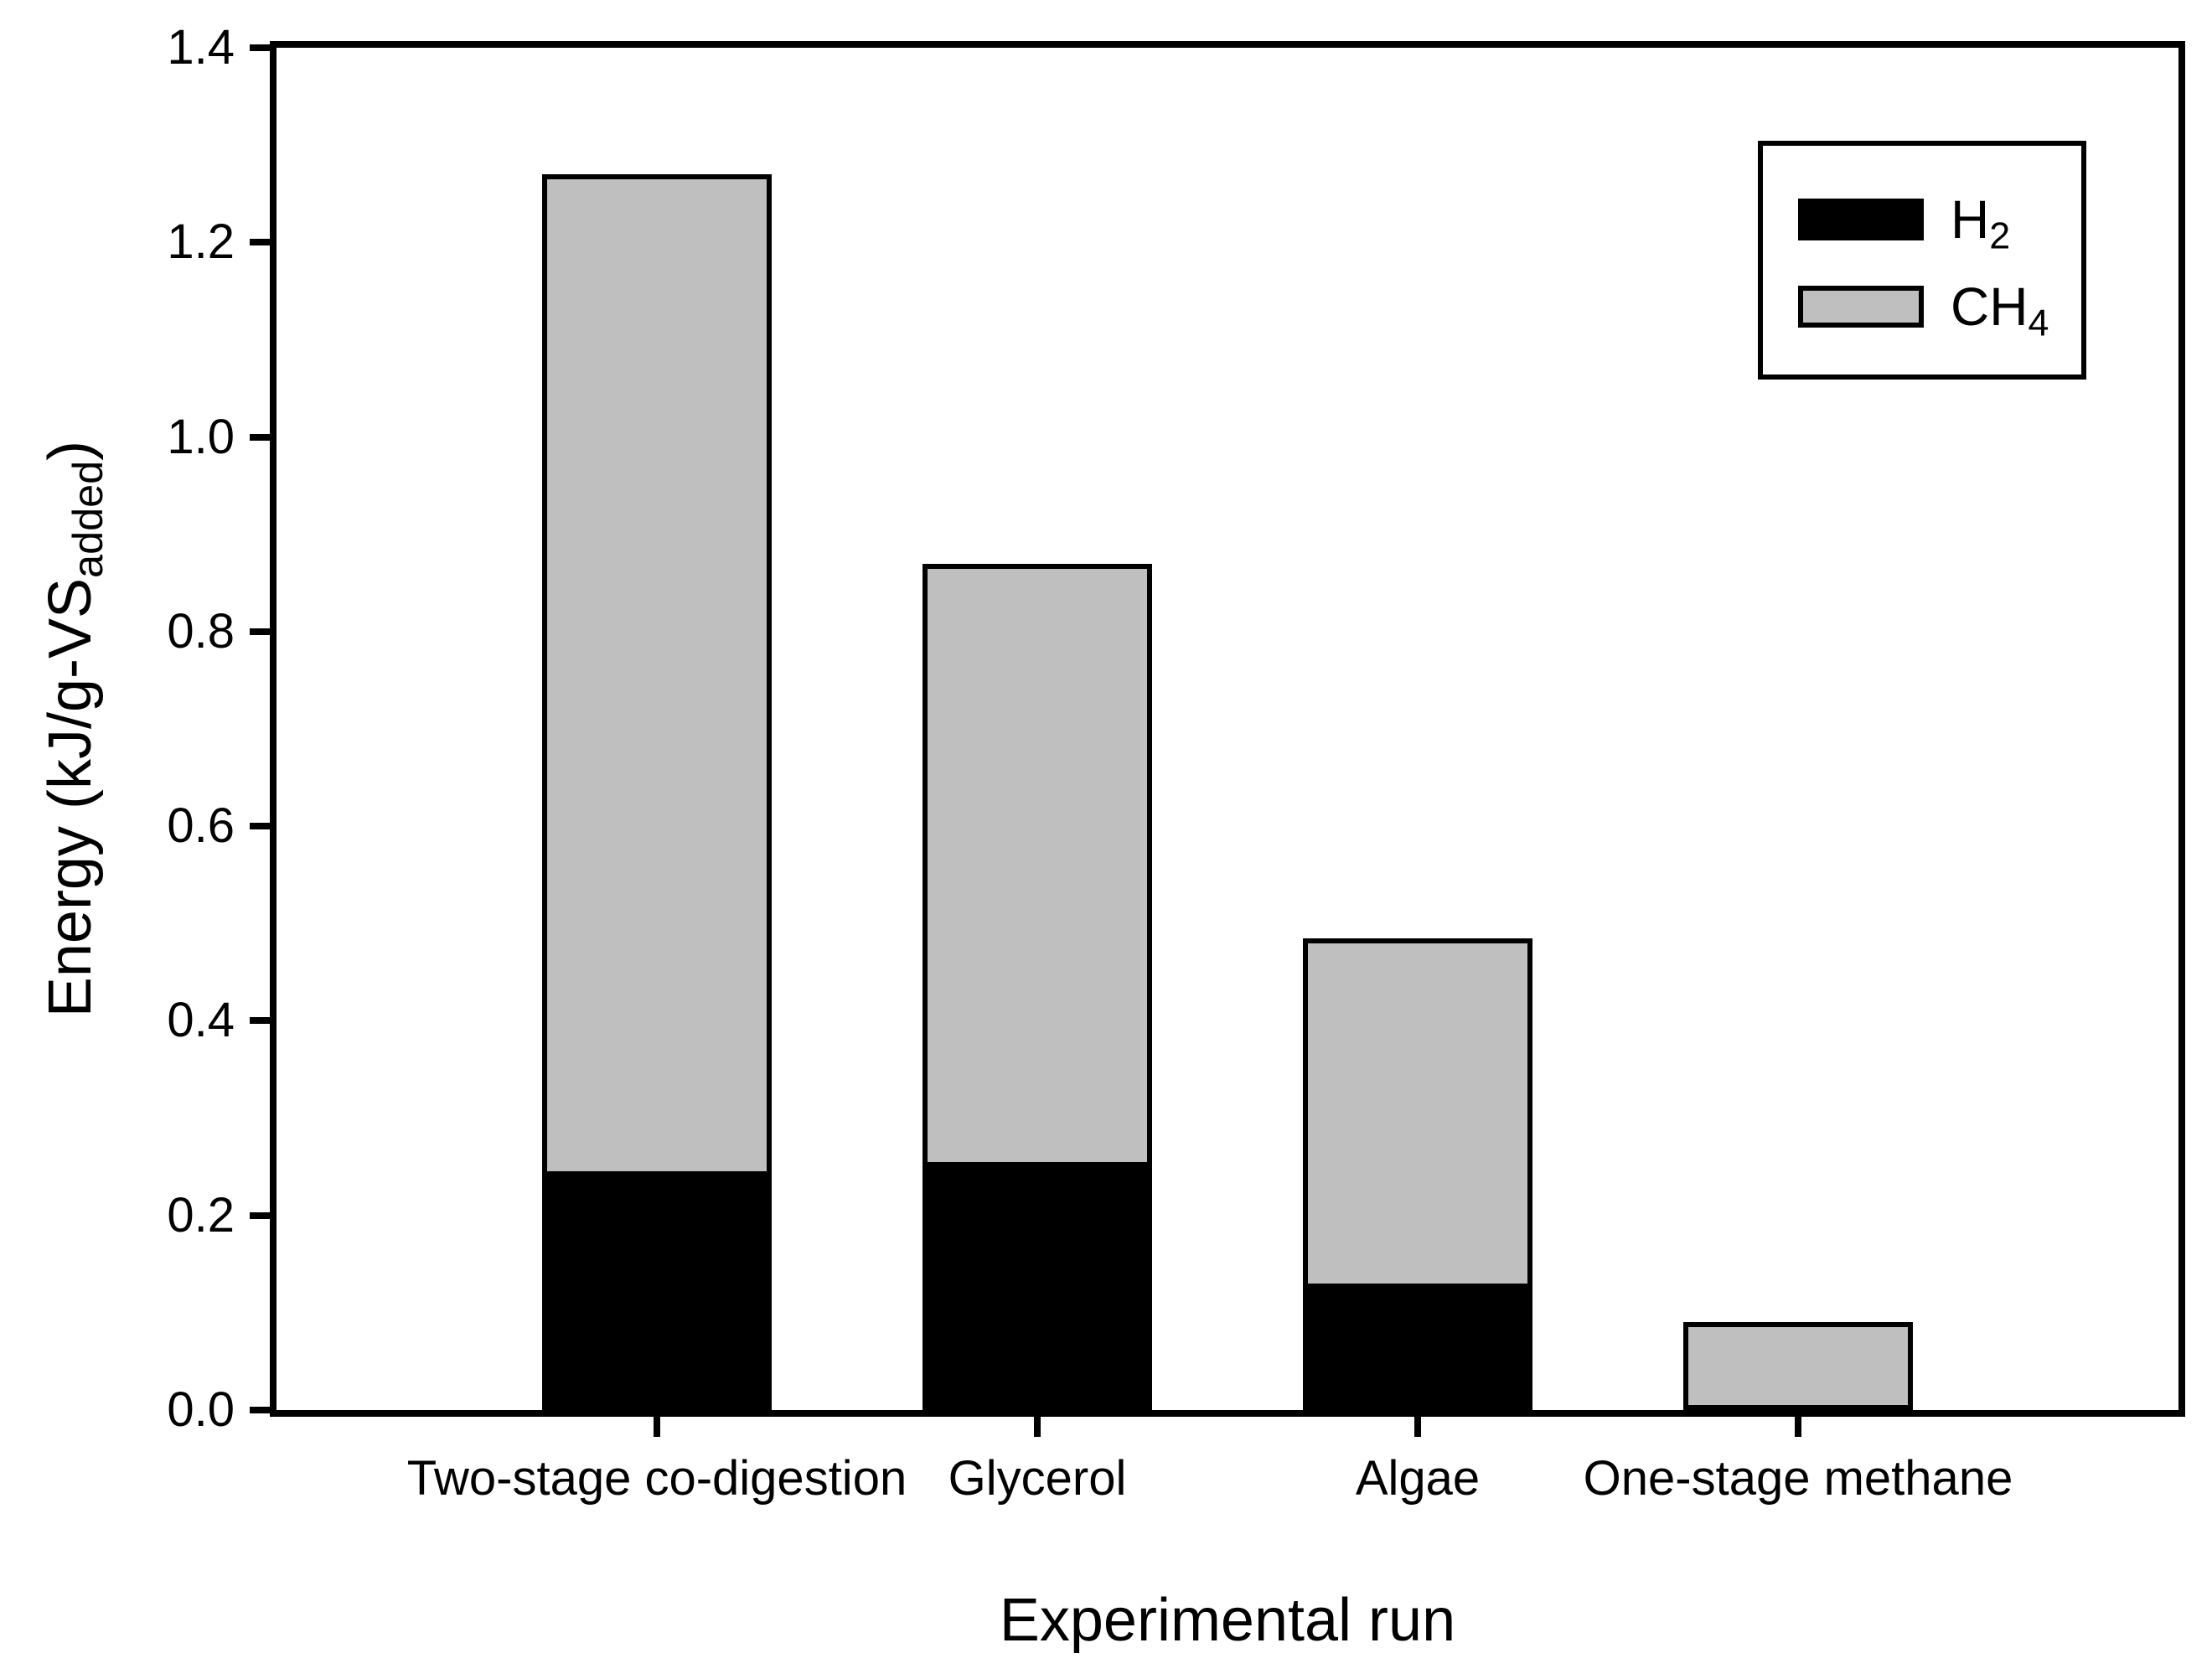 Image resolution: width=2212 pixels, height=1679 pixels. What do you see at coordinates (1861, 307) in the screenshot?
I see `legend-swatch-ch4` at bounding box center [1861, 307].